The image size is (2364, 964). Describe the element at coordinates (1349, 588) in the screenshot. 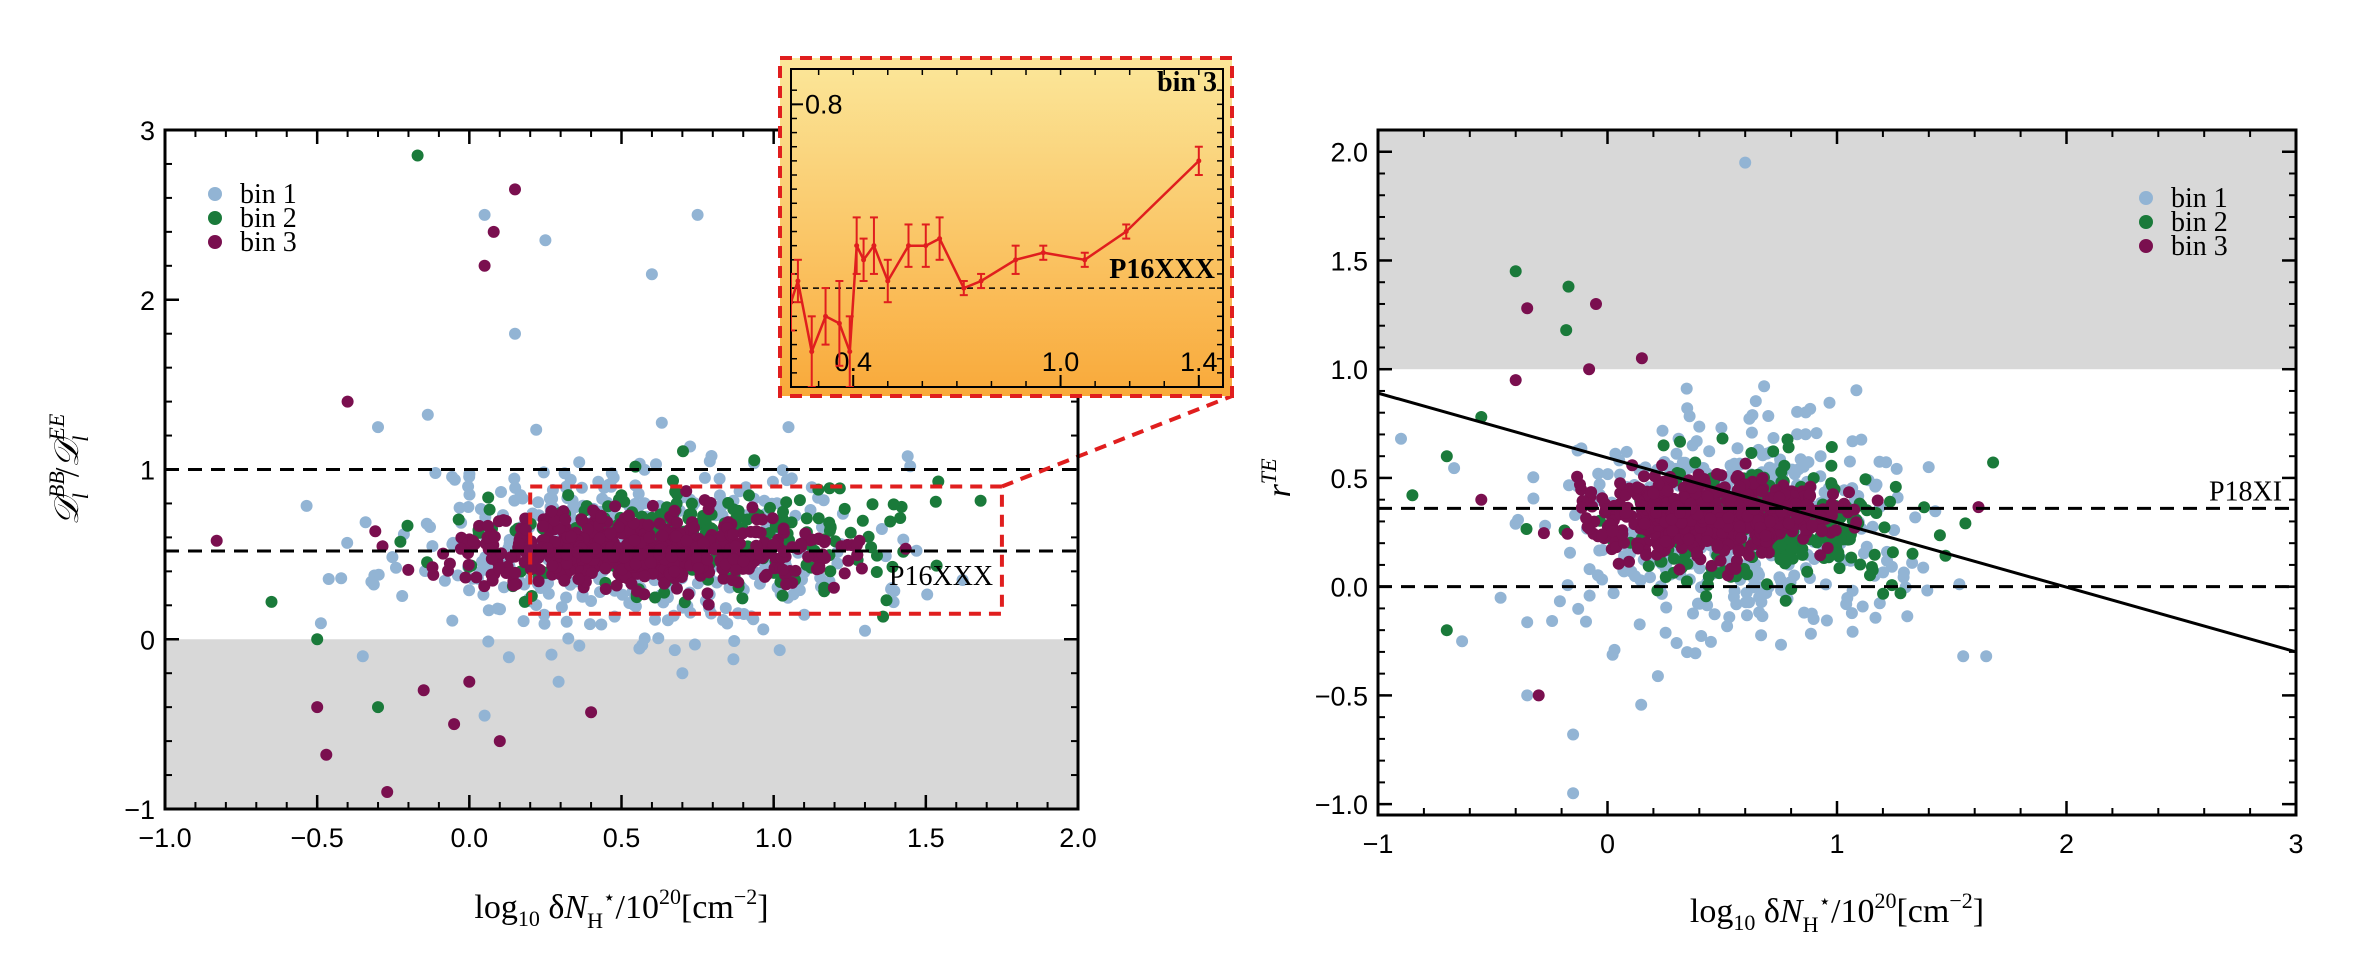

I see `y-tick-label: 0.0` at that location.